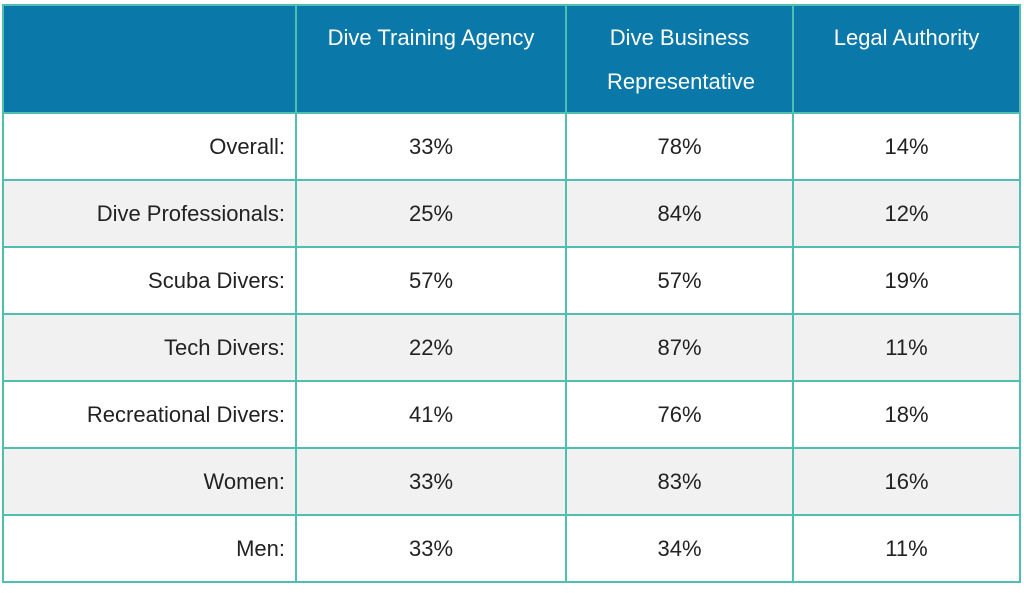 The width and height of the screenshot is (1024, 593). What do you see at coordinates (431, 414) in the screenshot?
I see `value-cell-dive-training-agency: 41%` at bounding box center [431, 414].